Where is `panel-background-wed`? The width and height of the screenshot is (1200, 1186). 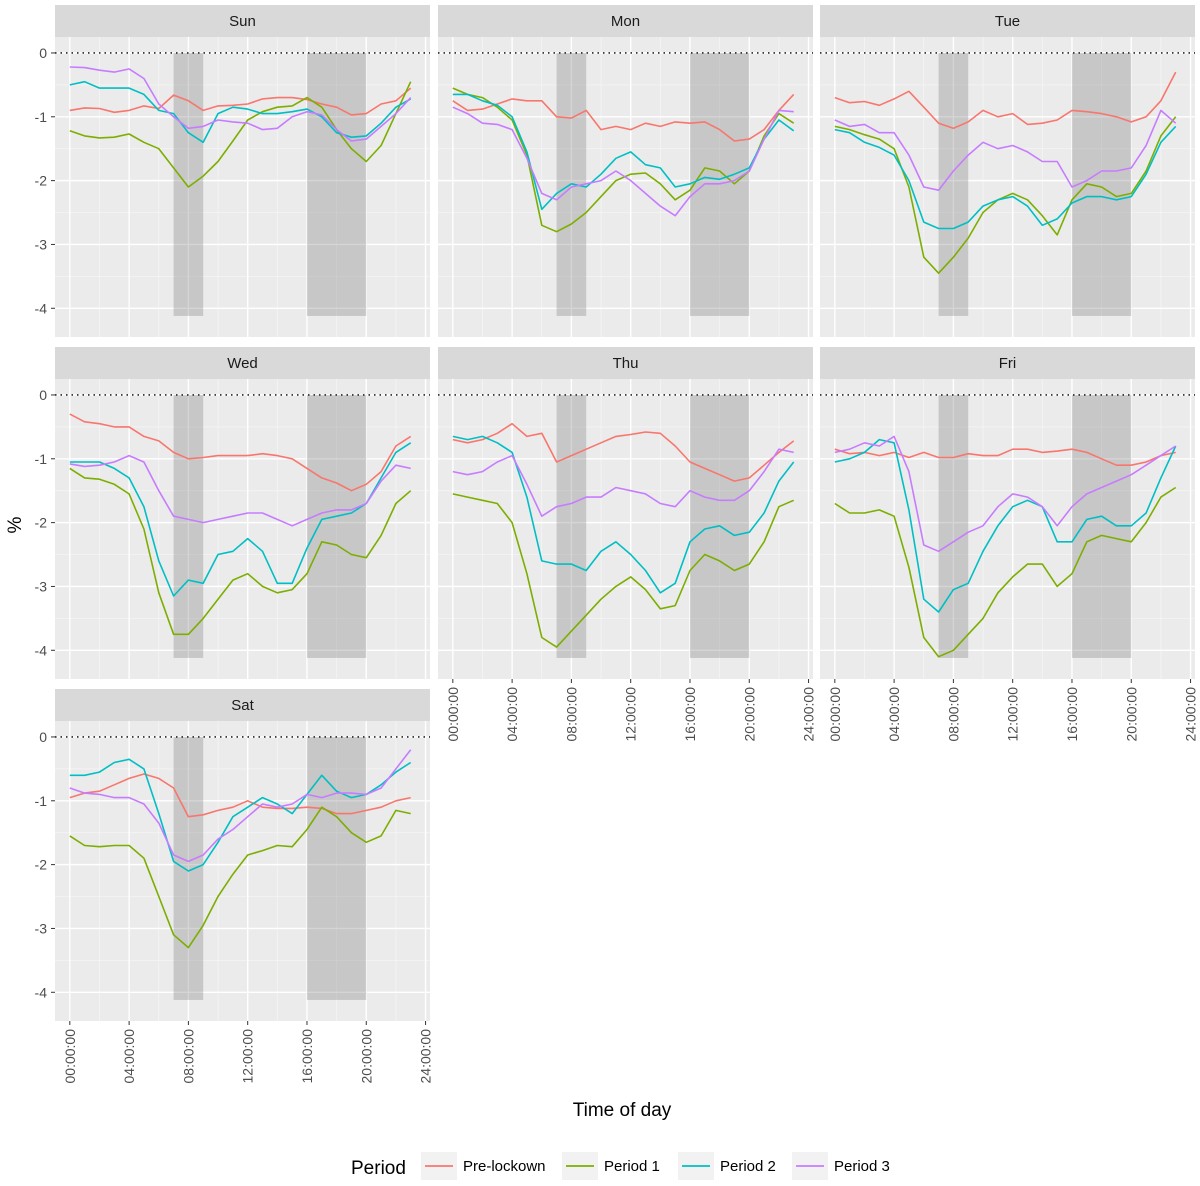 panel-background-wed is located at coordinates (242, 529).